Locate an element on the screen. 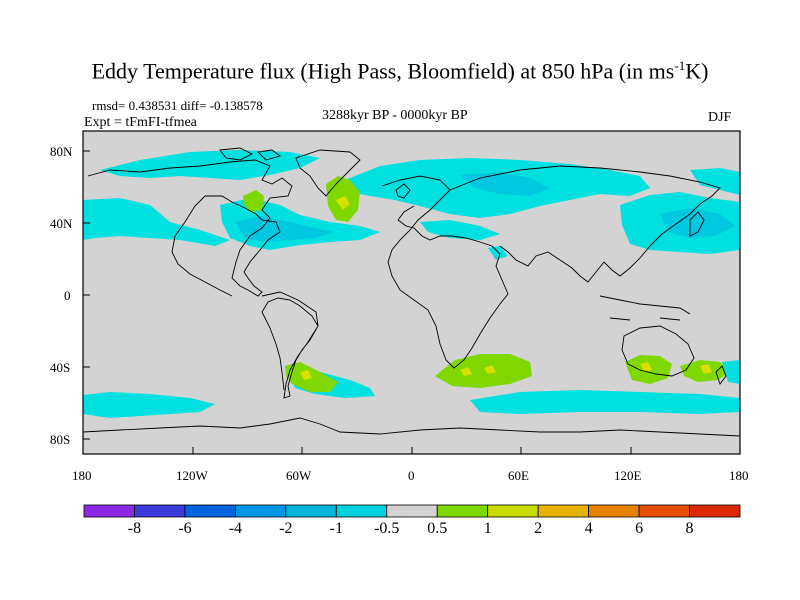 This screenshot has height=600, width=800. colorbar-label: -4 is located at coordinates (235, 528).